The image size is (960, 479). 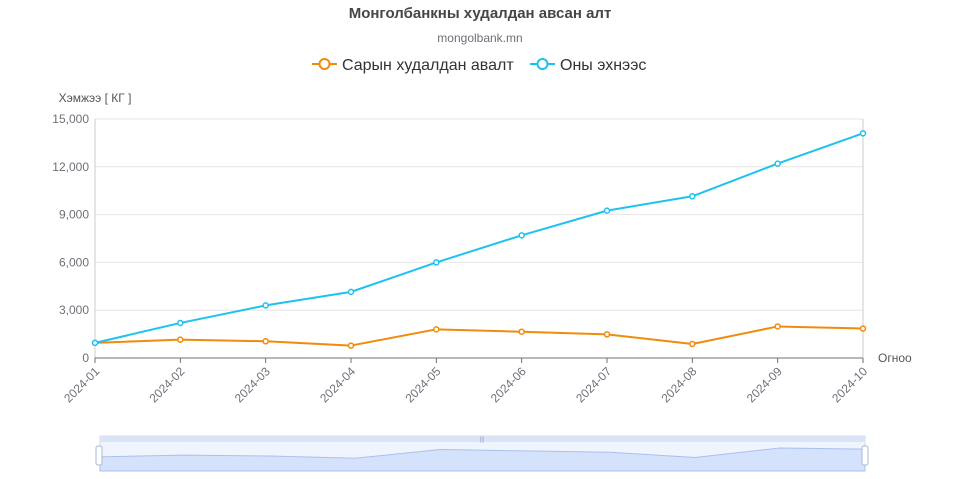 What do you see at coordinates (482, 453) in the screenshot?
I see `datazoom-slider: |||` at bounding box center [482, 453].